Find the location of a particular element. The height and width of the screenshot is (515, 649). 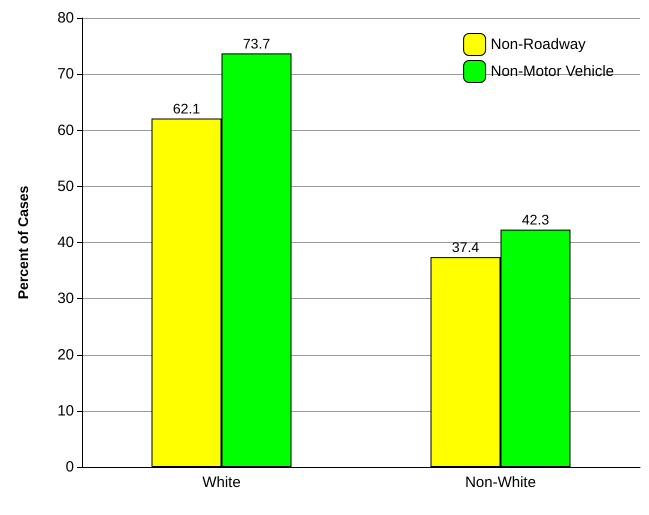

legend-label: Non-Motor Vehicle is located at coordinates (552, 71).